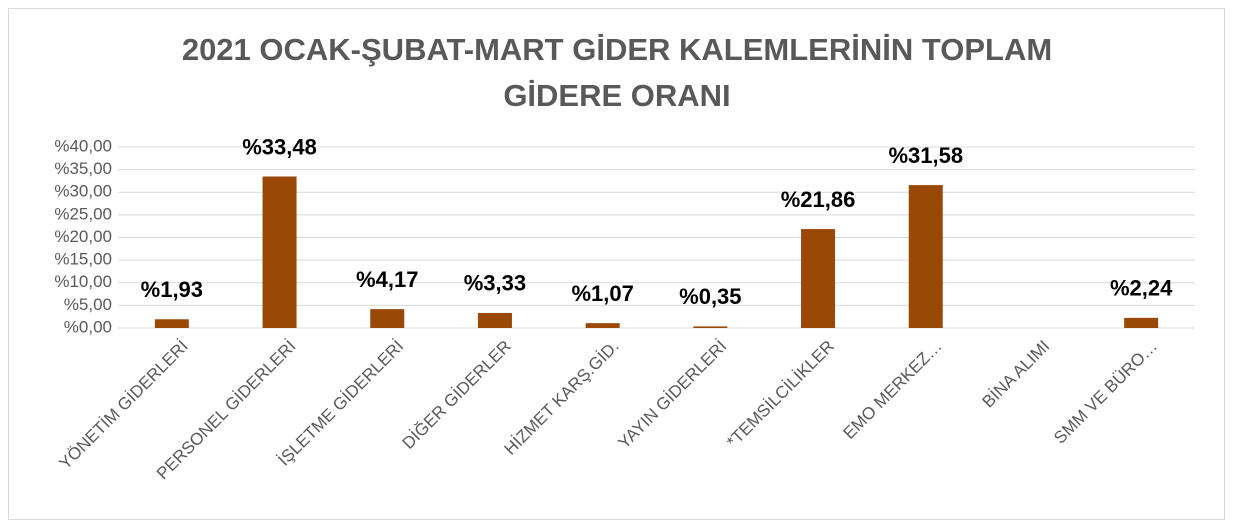  I want to click on y-tick-label: %30,00, so click(83, 191).